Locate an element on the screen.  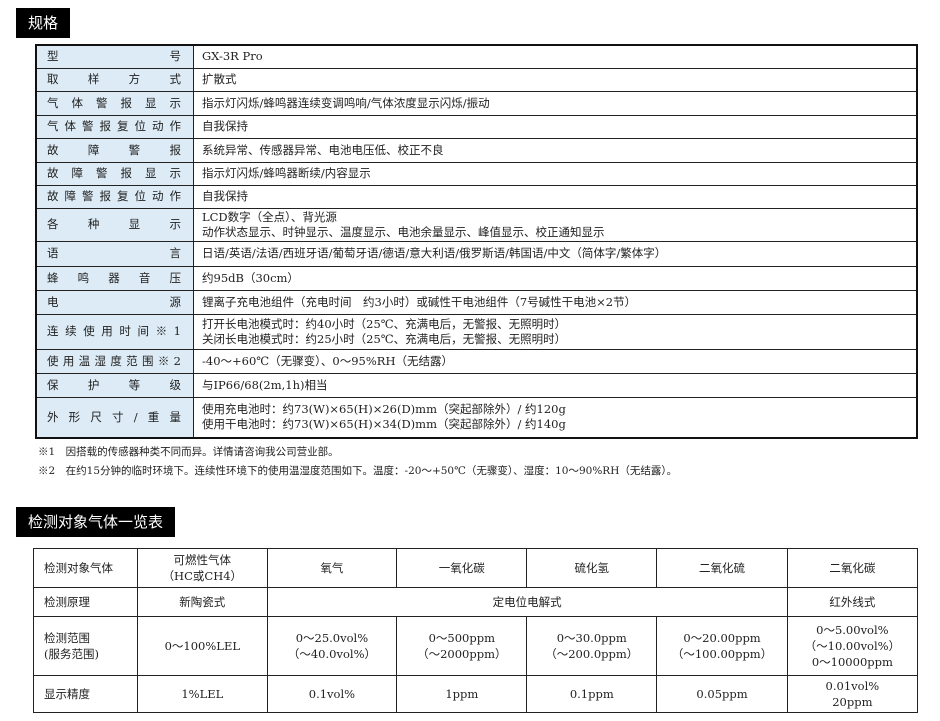
gas-cell: 显示精度 is located at coordinates (85, 694).